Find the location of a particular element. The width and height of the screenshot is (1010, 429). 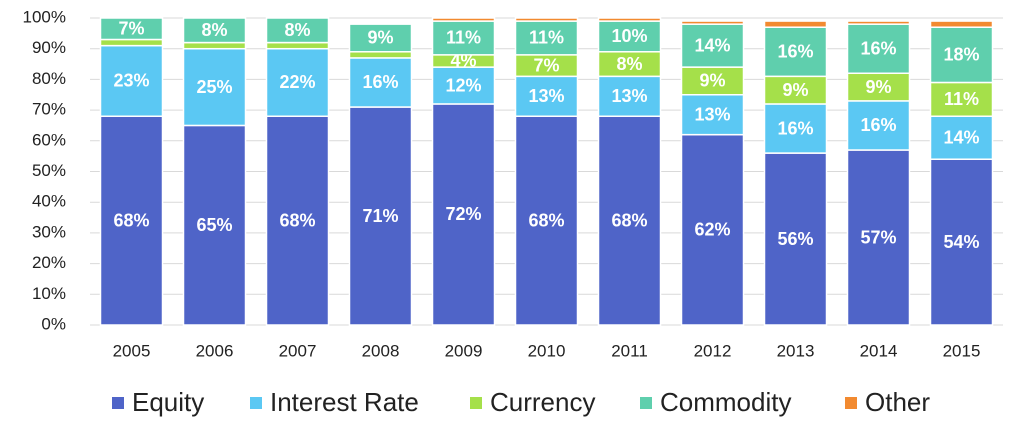

y-tick-label: 30% is located at coordinates (49, 231).